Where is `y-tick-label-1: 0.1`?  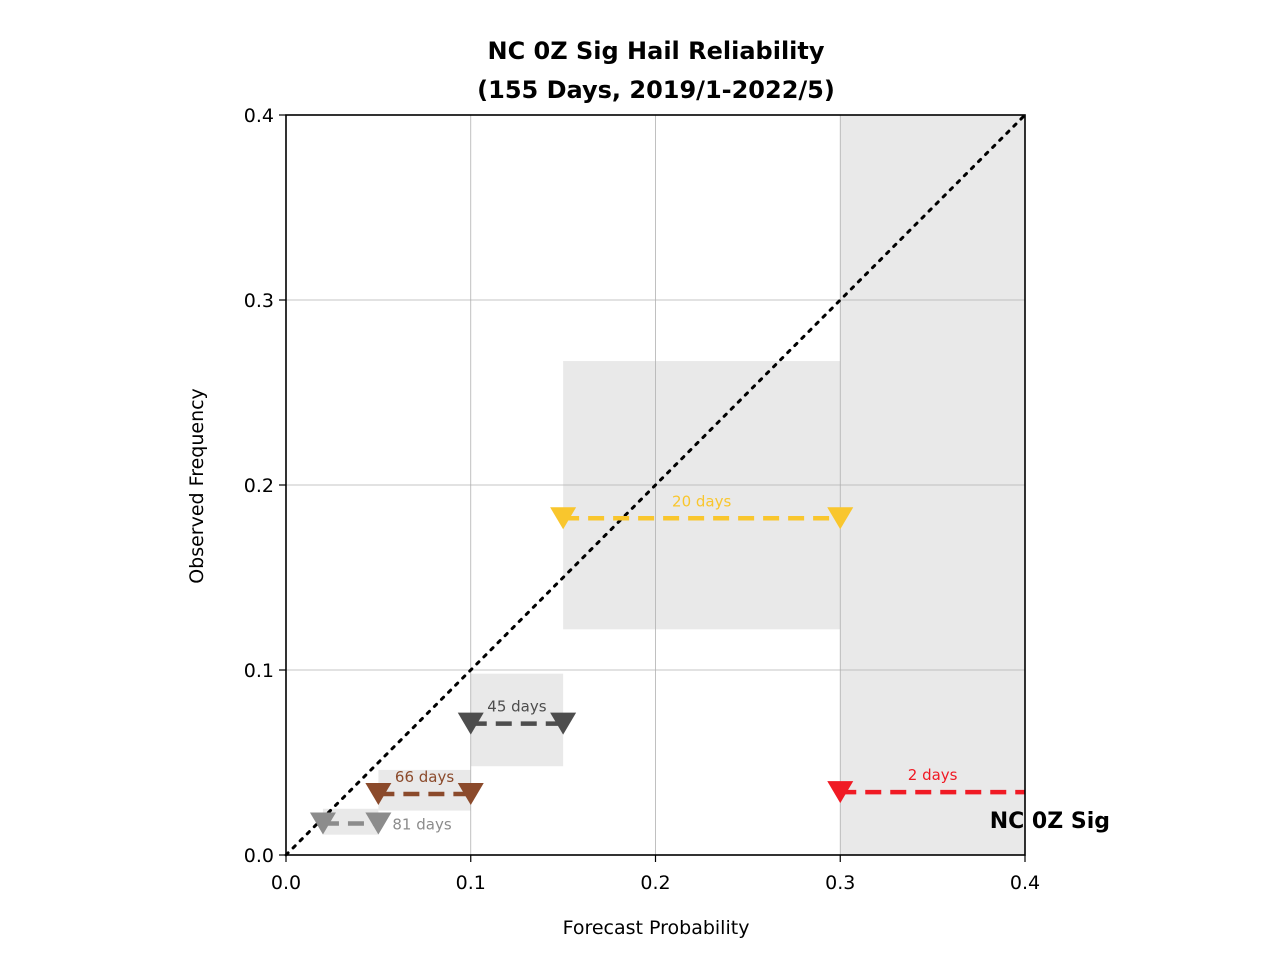
y-tick-label-1: 0.1 is located at coordinates (259, 671).